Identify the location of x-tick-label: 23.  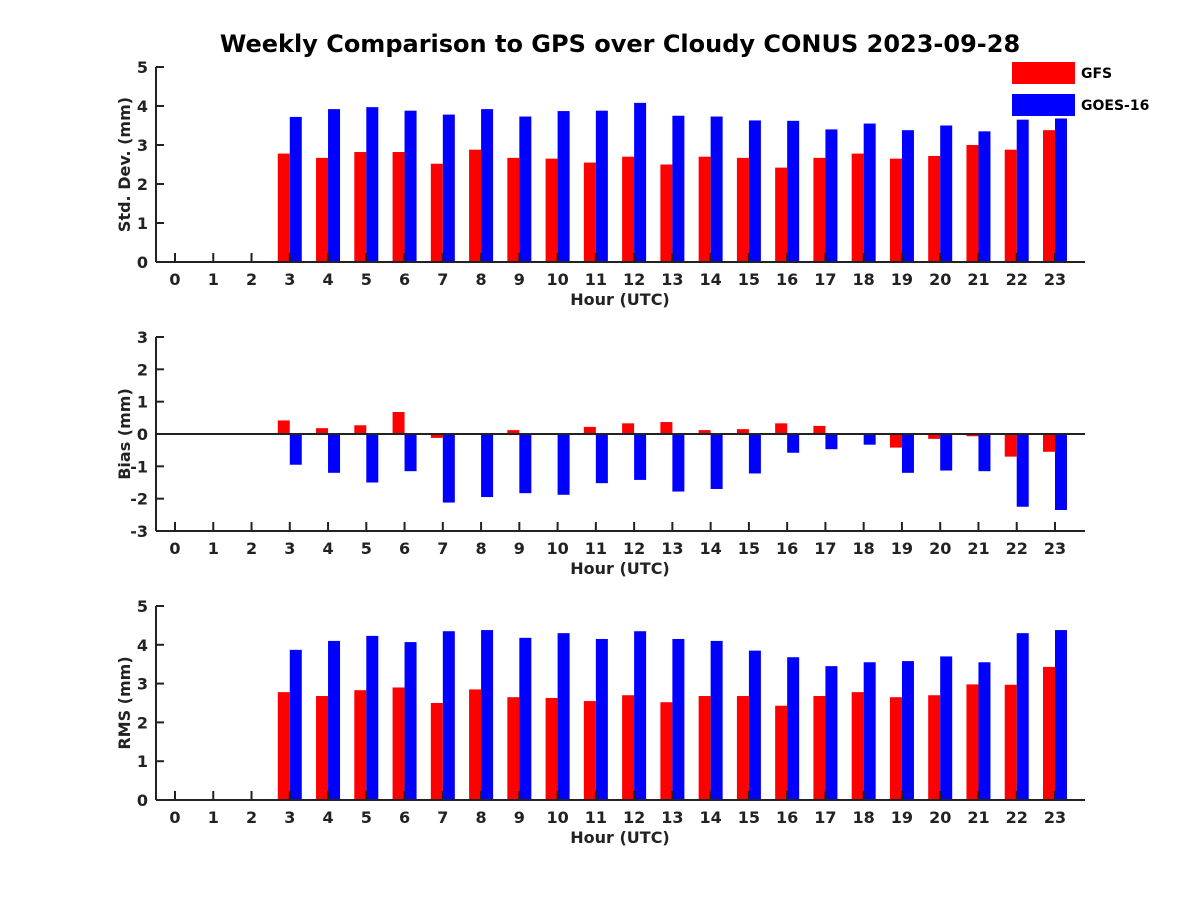
(1055, 817).